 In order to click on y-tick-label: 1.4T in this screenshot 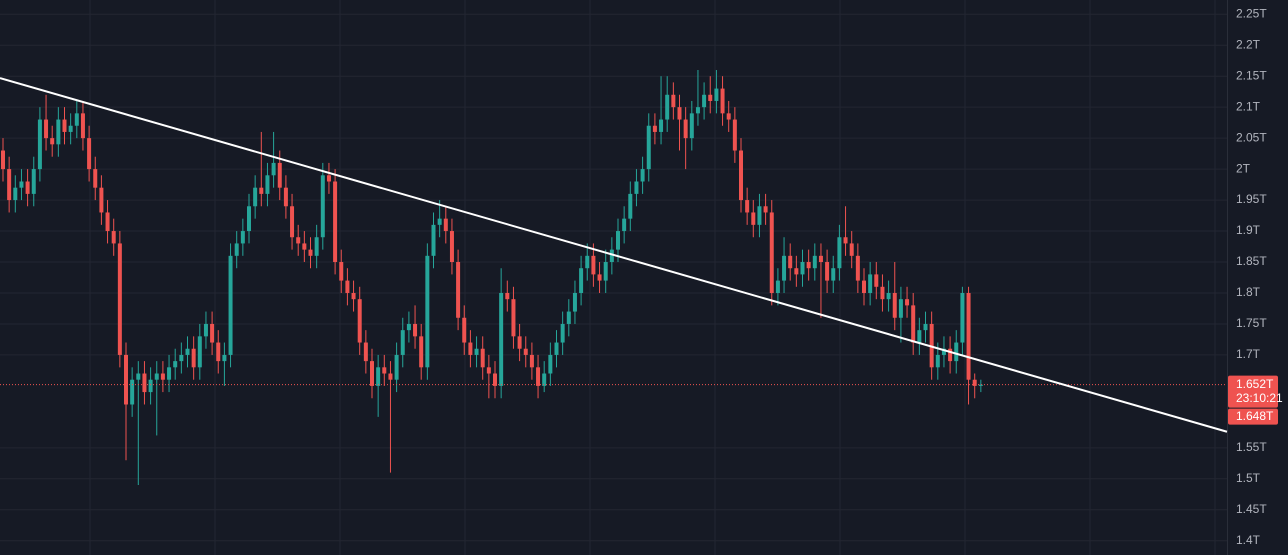, I will do `click(1248, 540)`.